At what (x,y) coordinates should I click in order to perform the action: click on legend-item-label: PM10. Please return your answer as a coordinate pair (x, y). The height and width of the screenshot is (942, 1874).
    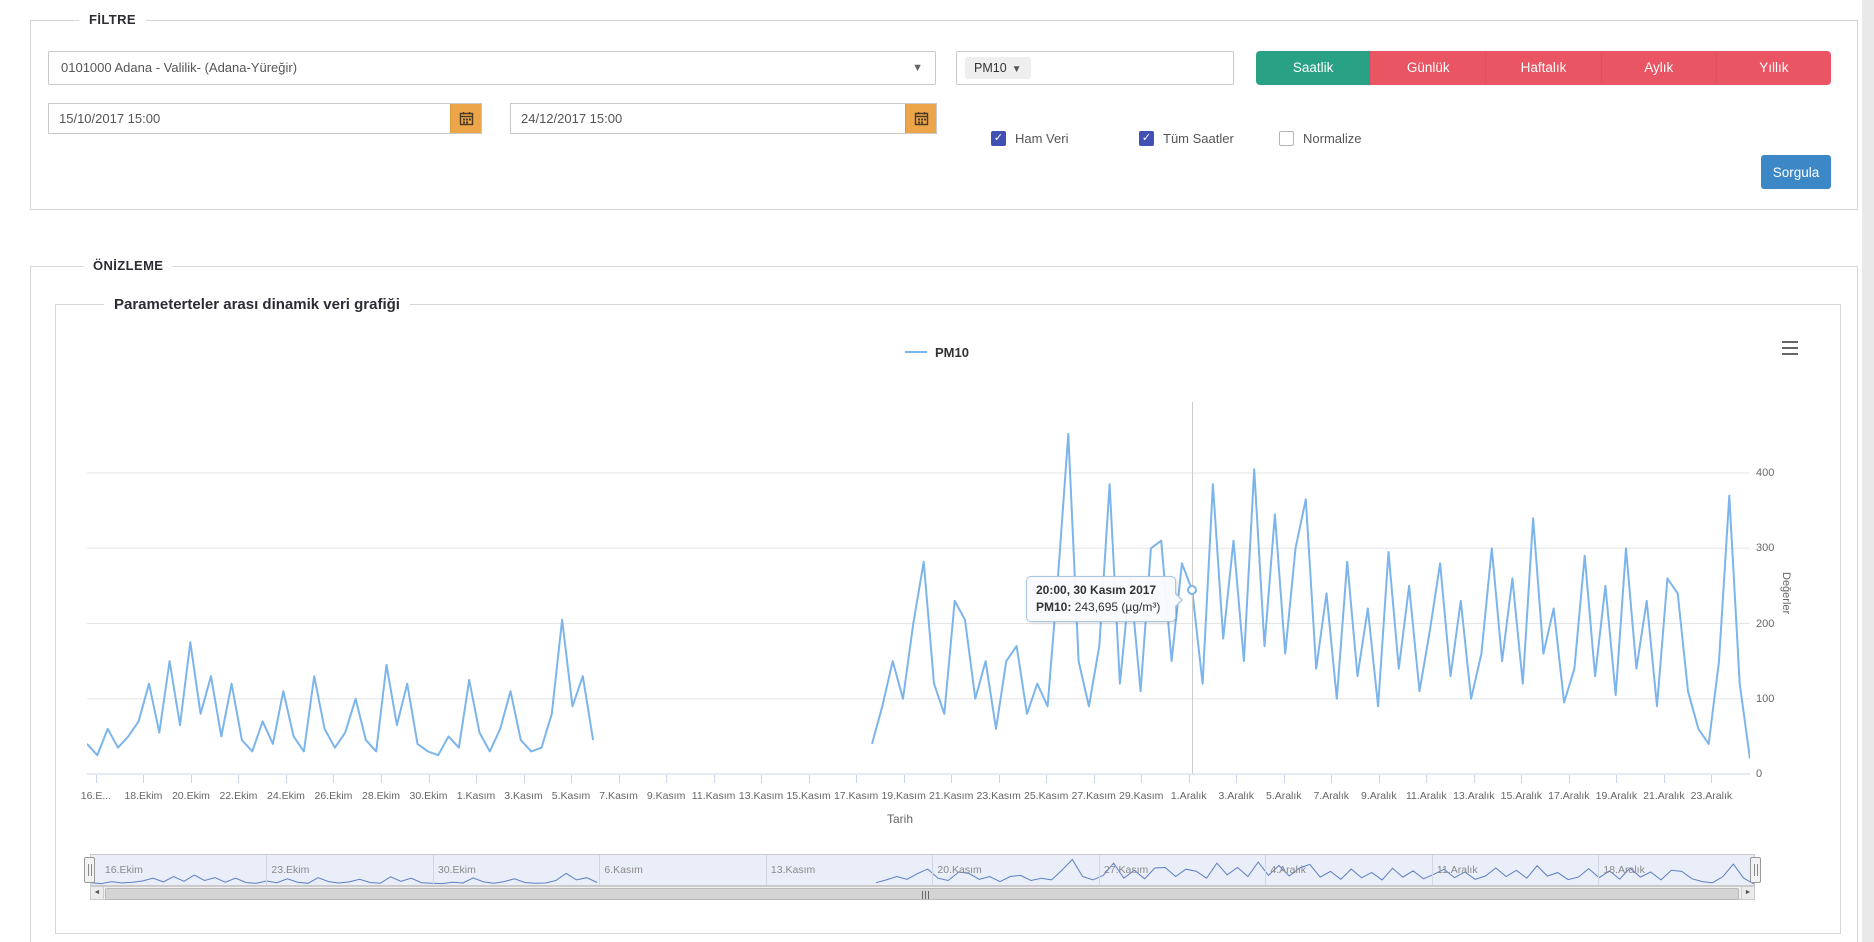
    Looking at the image, I should click on (952, 352).